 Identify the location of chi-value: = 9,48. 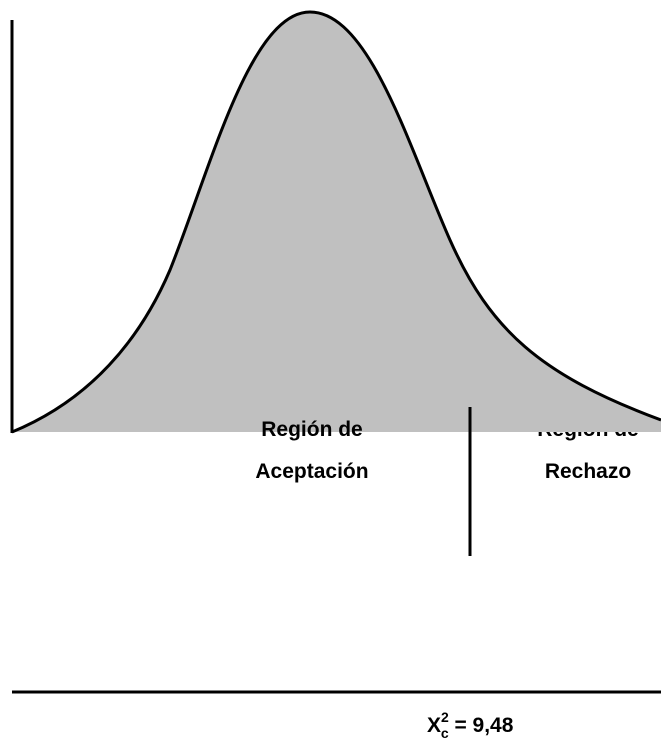
(481, 725).